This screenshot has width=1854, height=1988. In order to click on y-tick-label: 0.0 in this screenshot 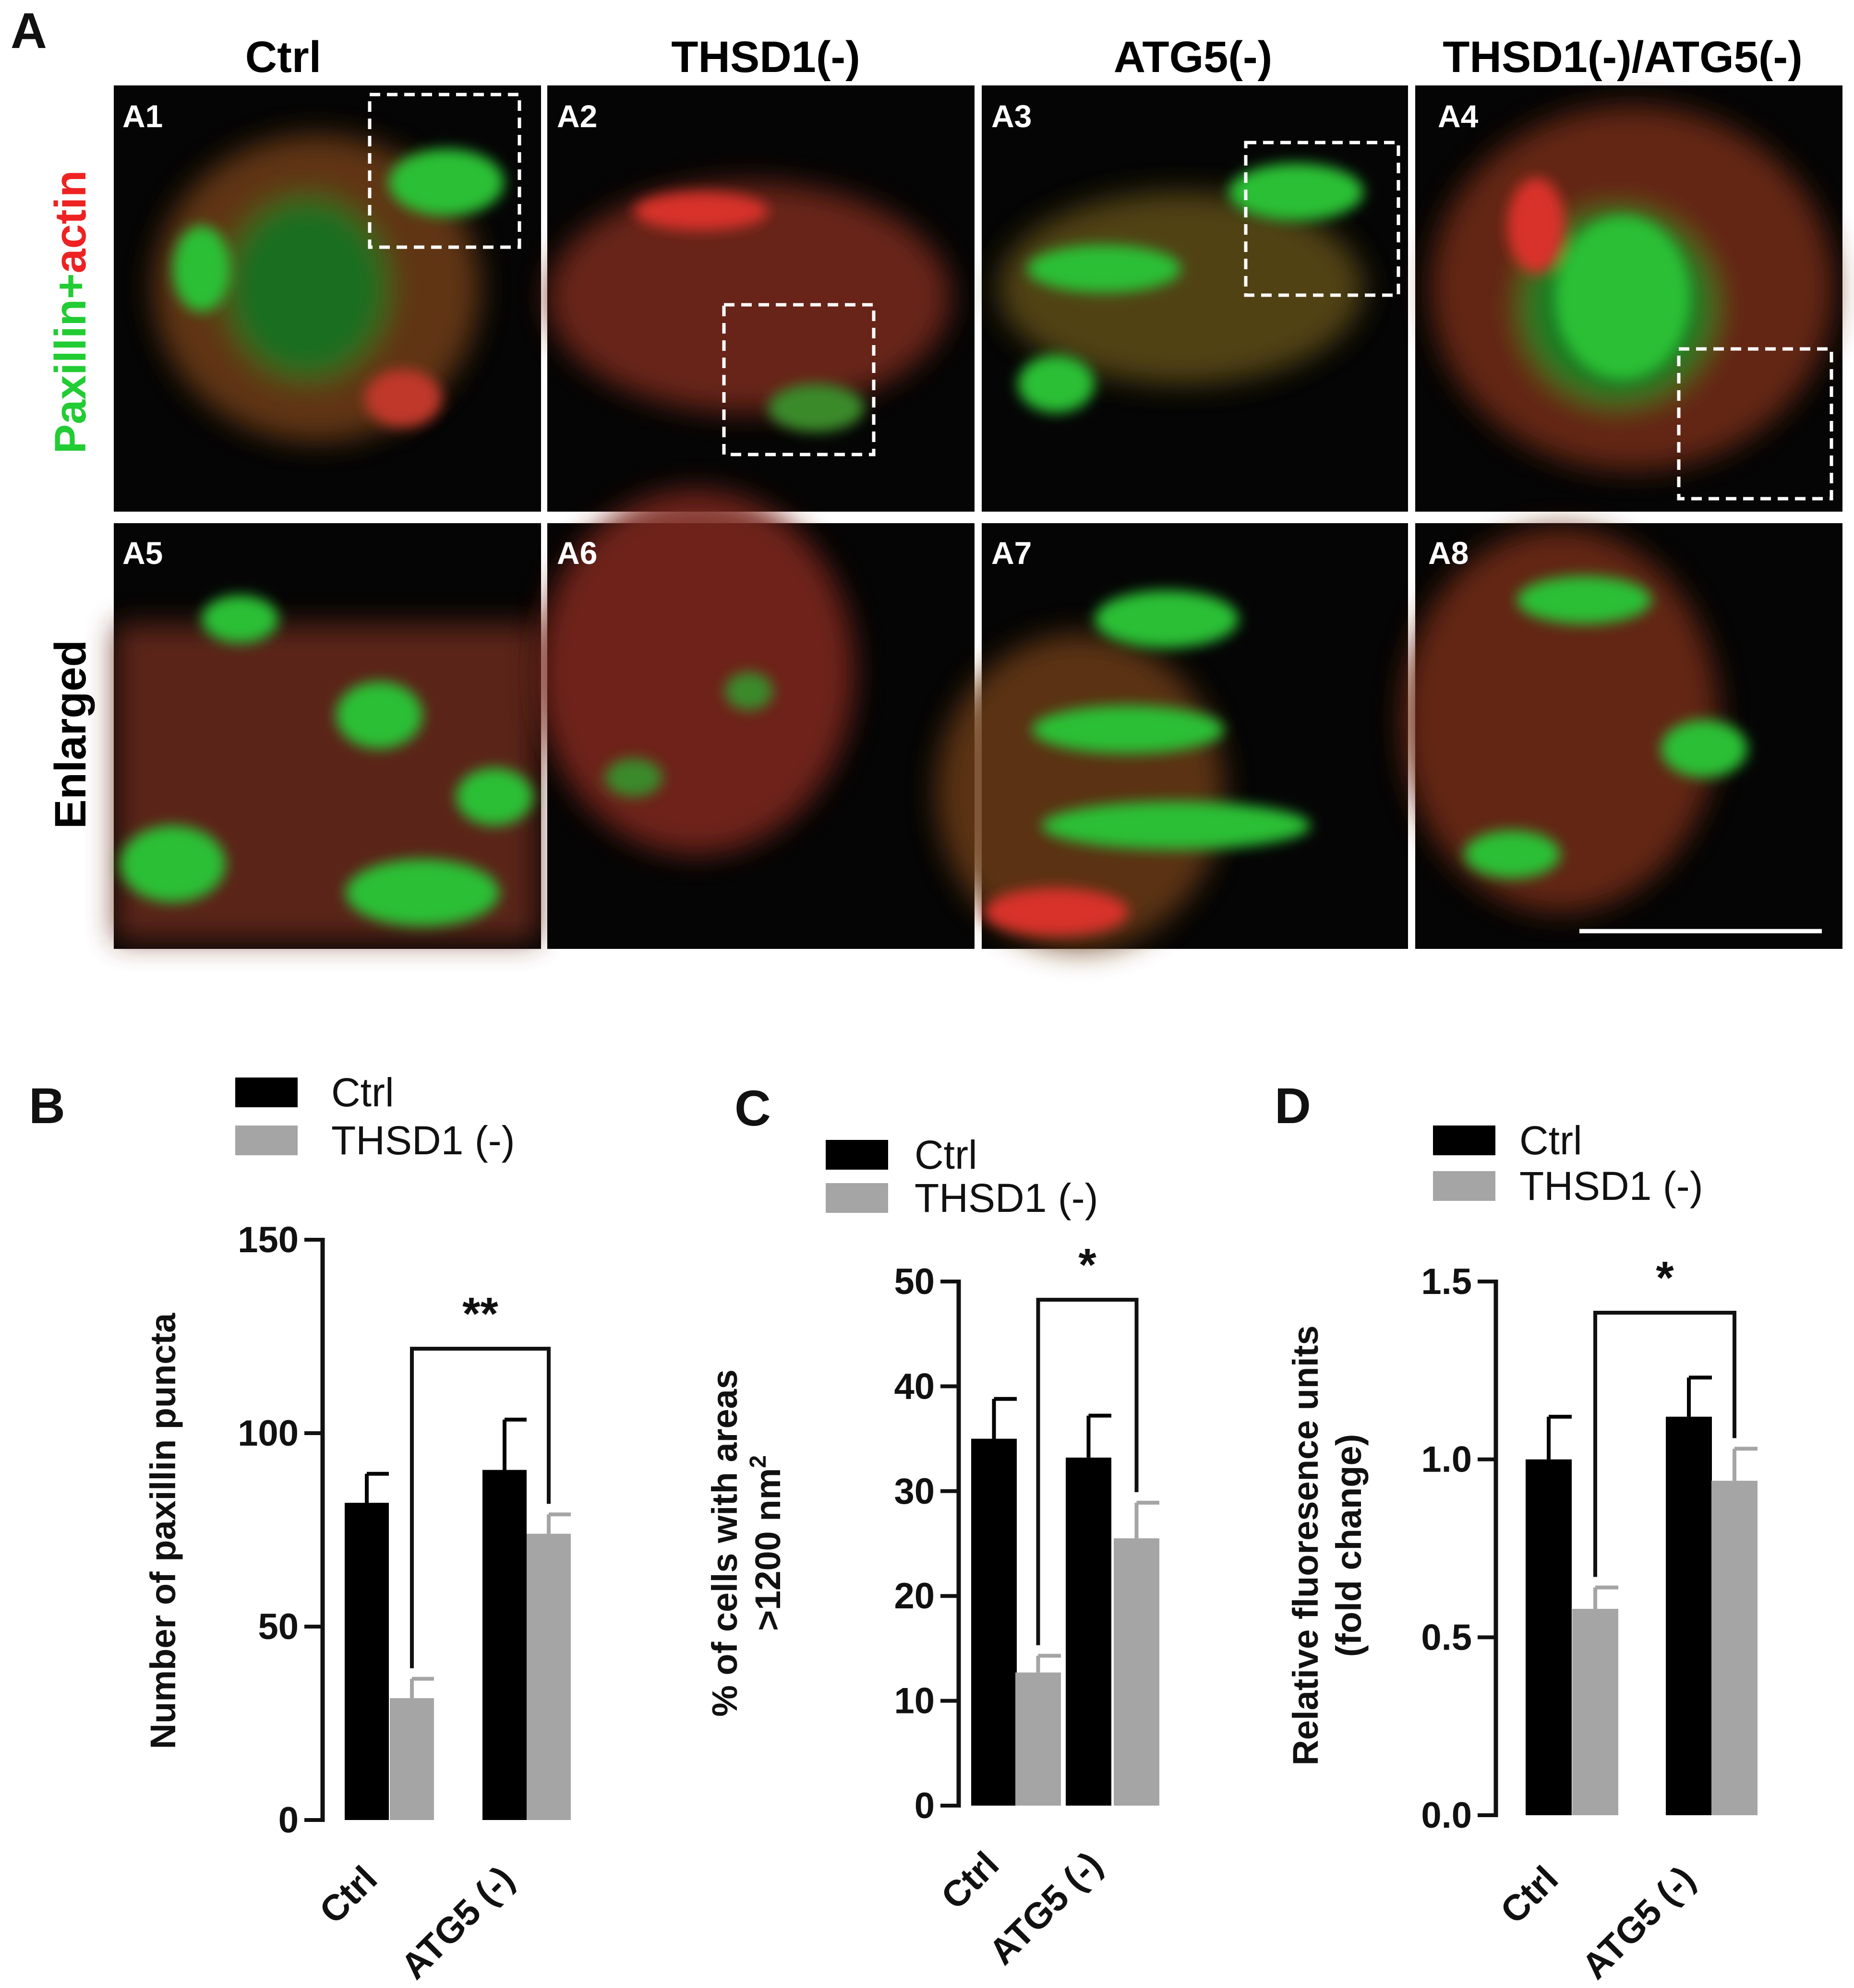, I will do `click(1446, 1815)`.